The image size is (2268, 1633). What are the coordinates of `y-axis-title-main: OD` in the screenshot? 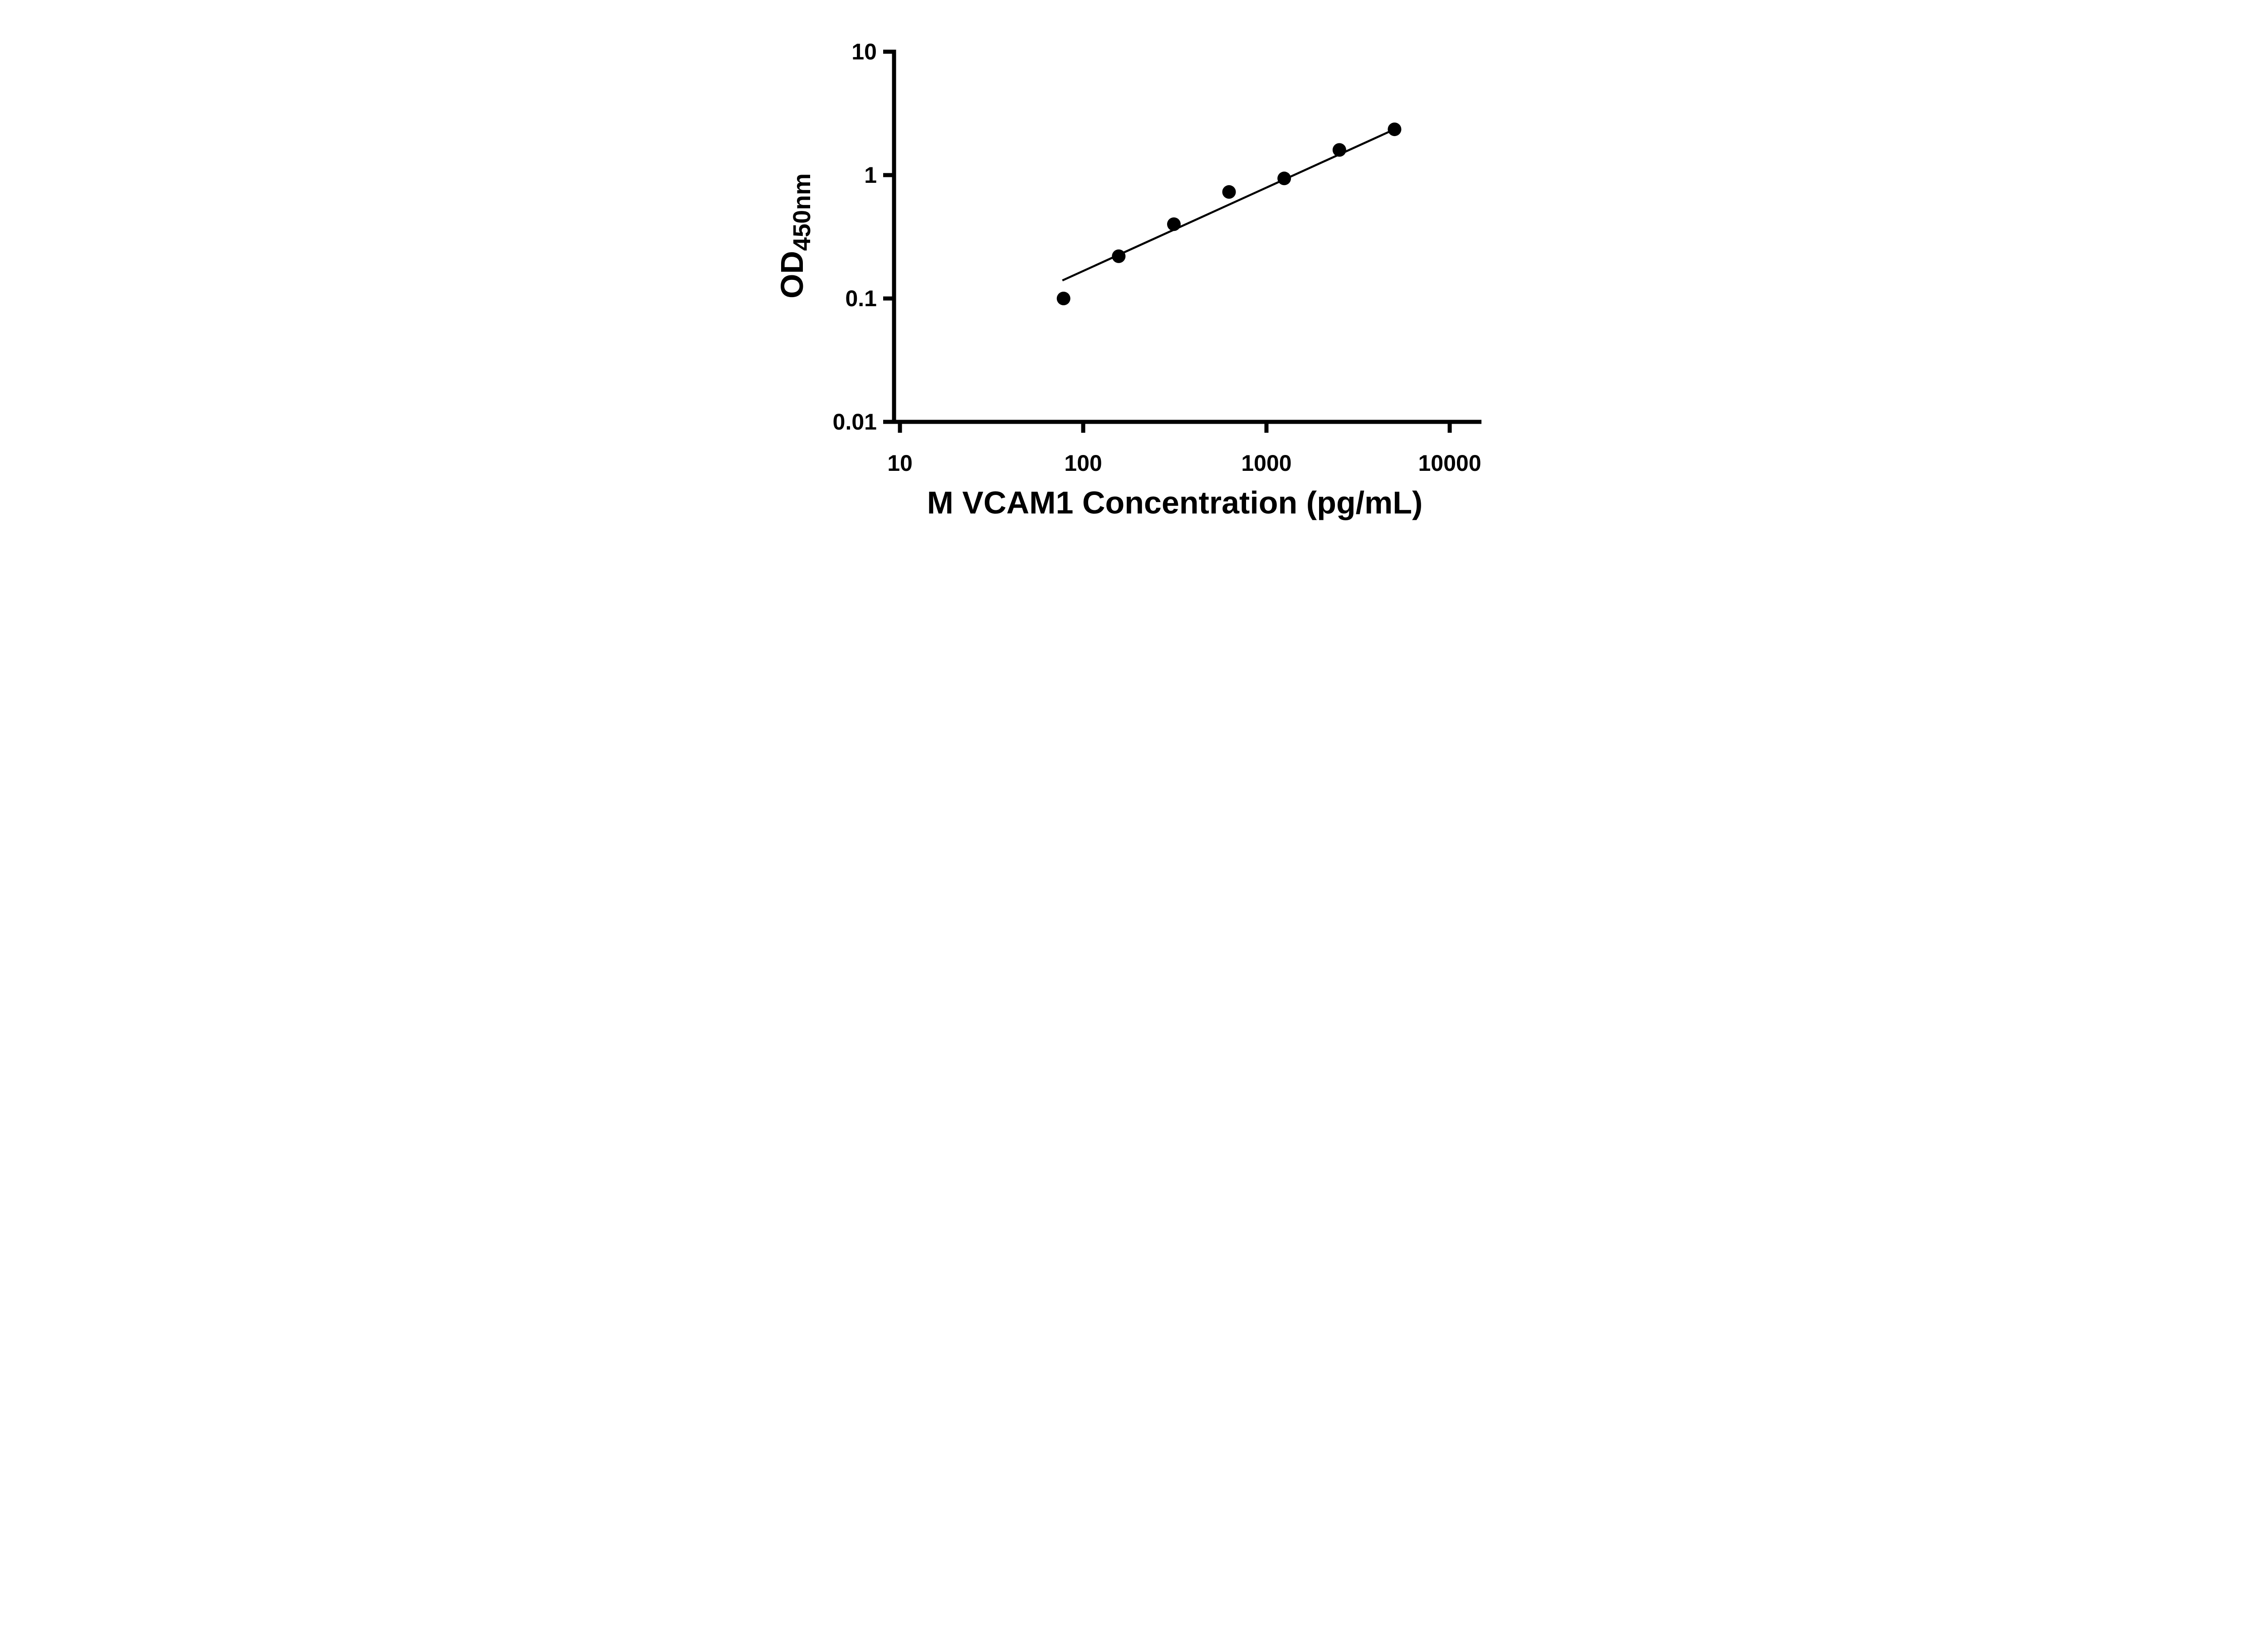 It's located at (792, 274).